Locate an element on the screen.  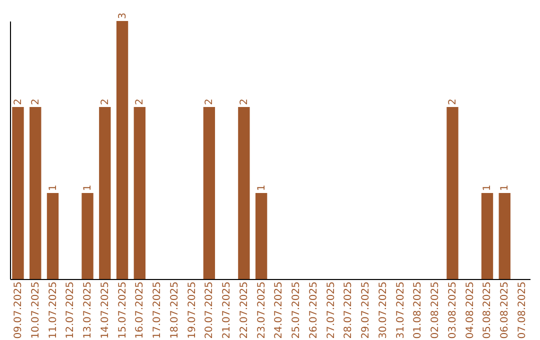
x-tick-label: 15.07.2025 is located at coordinates (122, 310).